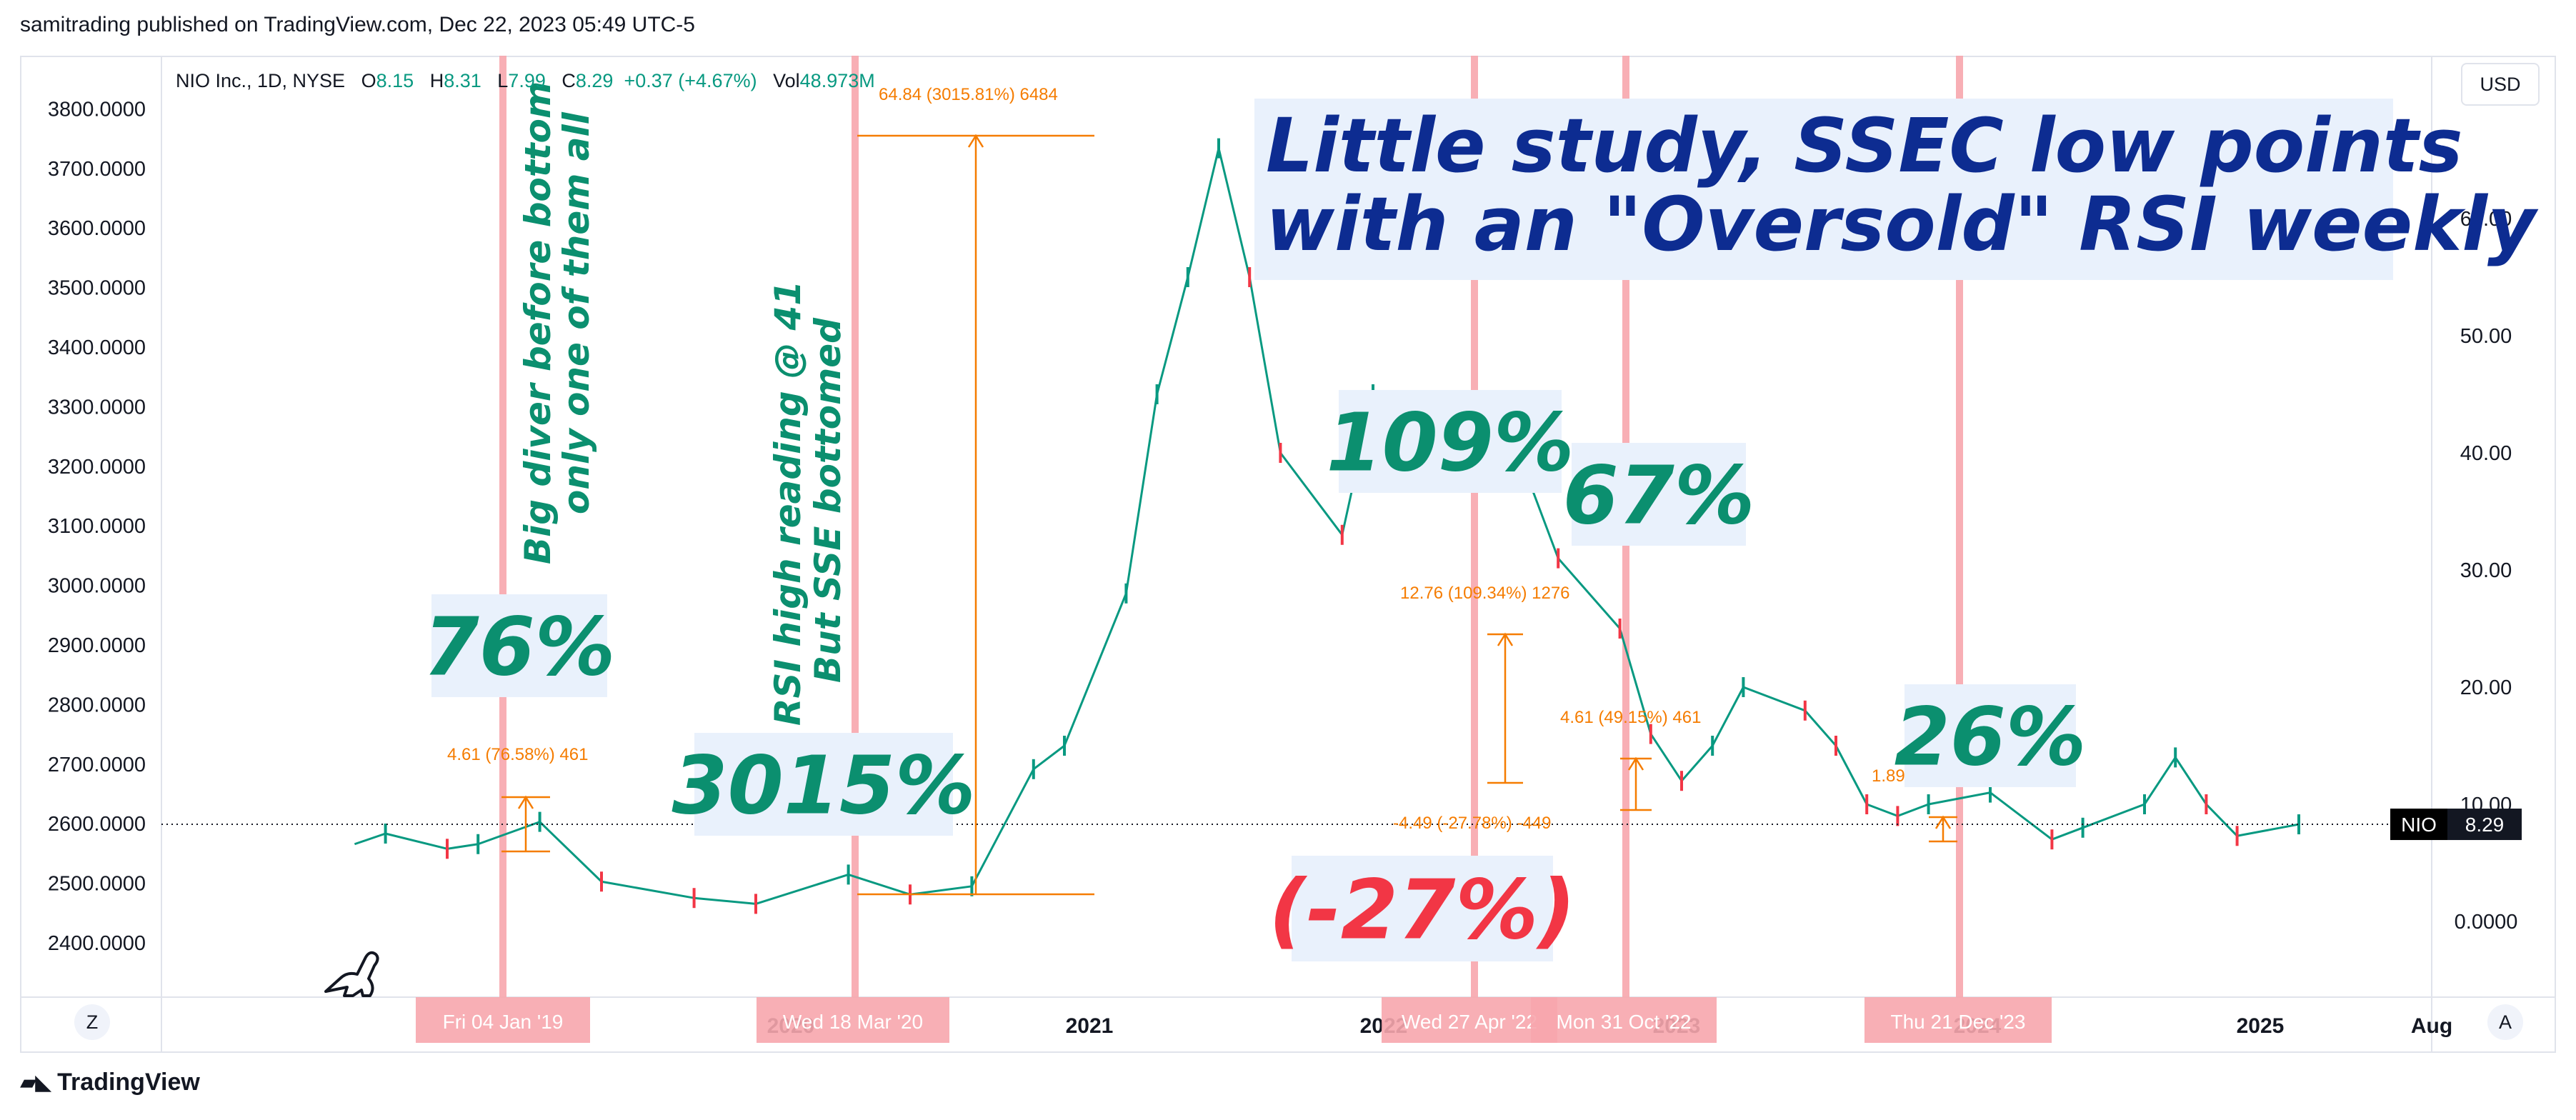 The width and height of the screenshot is (2576, 1120). What do you see at coordinates (97, 824) in the screenshot?
I see `left-axis-tick-label: 2600.0000` at bounding box center [97, 824].